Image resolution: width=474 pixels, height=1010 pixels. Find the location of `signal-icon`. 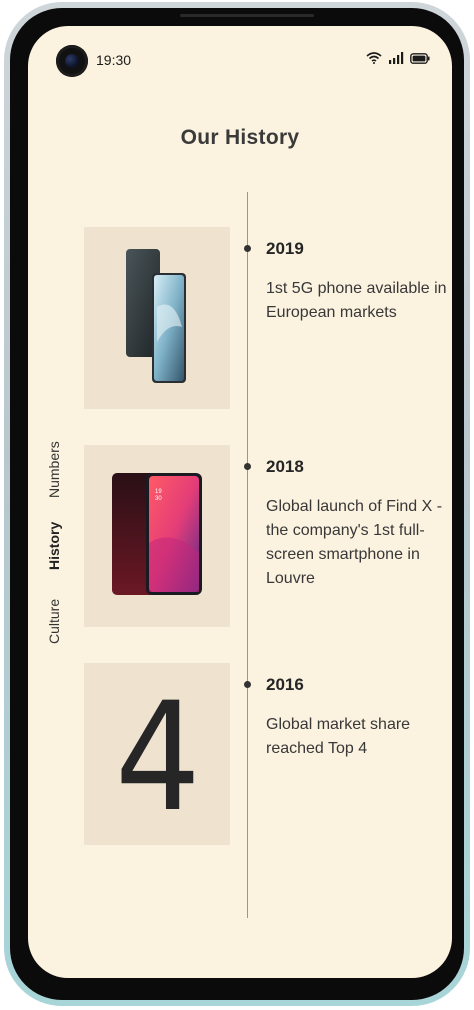

signal-icon is located at coordinates (396, 58).